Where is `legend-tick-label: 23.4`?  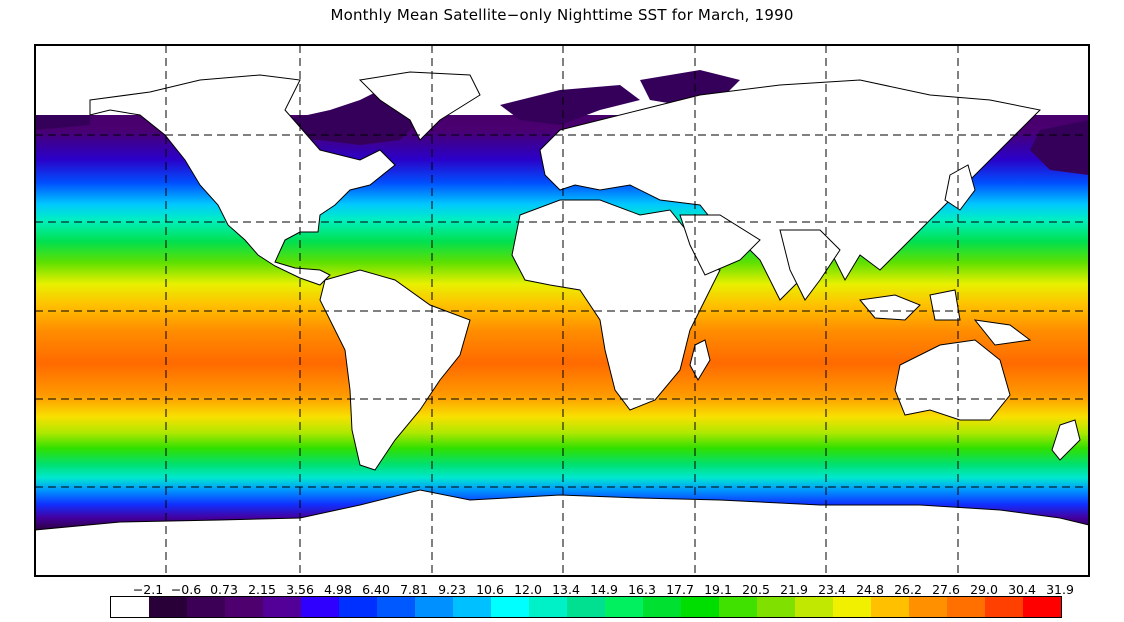
legend-tick-label: 23.4 is located at coordinates (832, 589).